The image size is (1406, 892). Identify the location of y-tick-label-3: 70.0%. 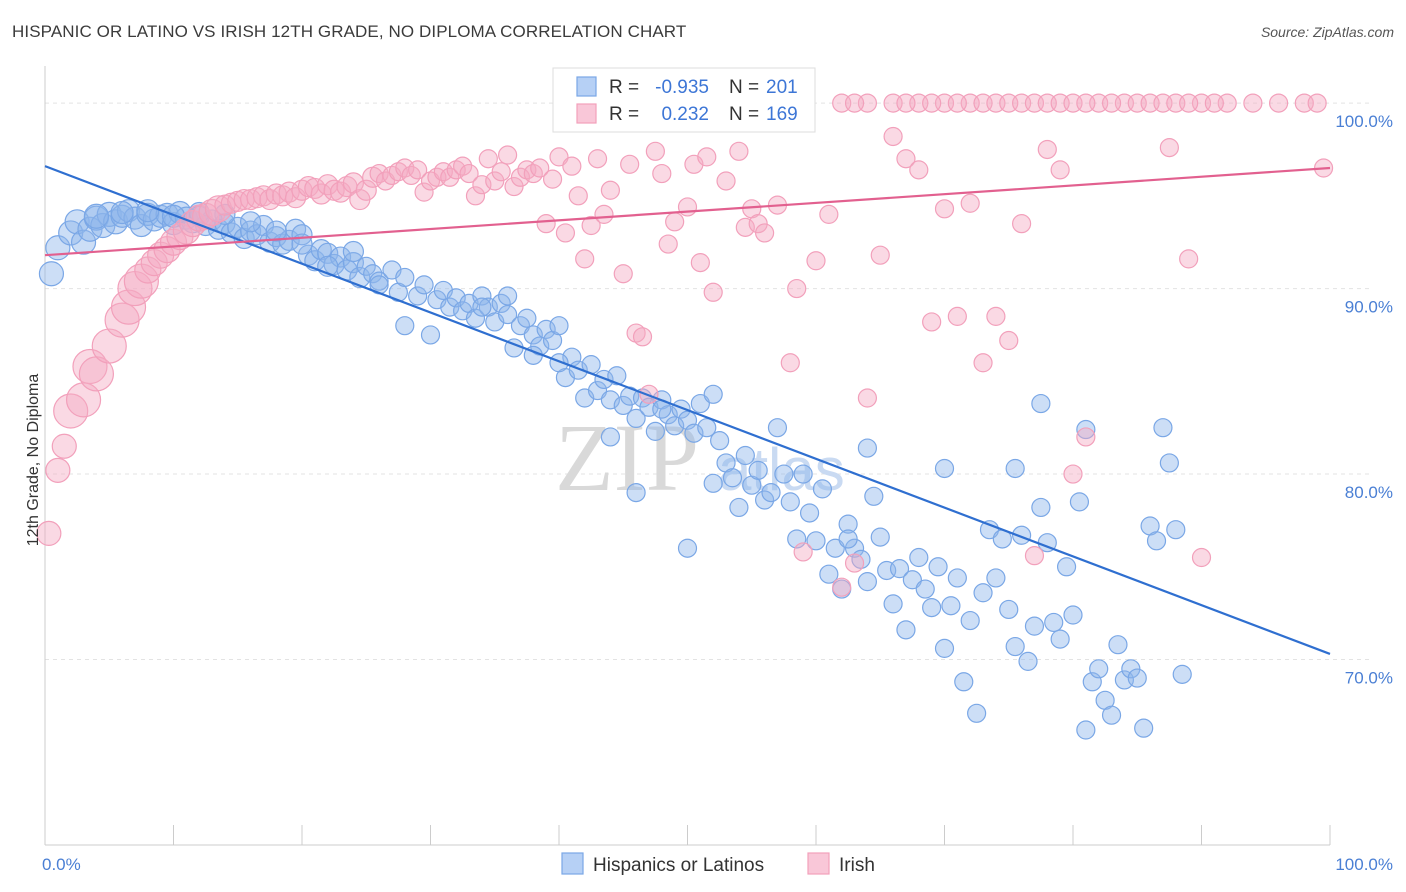
(1369, 678).